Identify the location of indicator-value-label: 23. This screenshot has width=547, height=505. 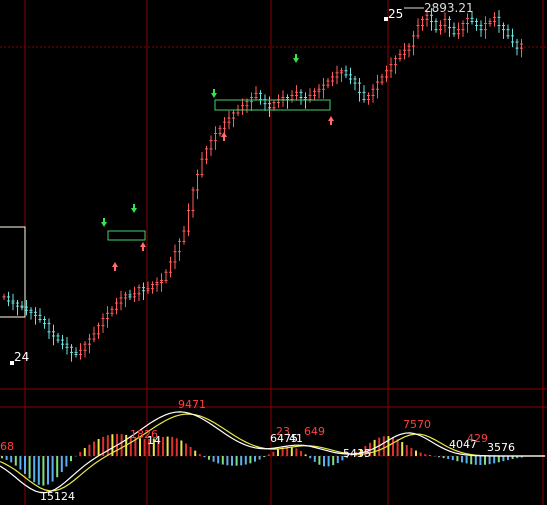
(283, 431).